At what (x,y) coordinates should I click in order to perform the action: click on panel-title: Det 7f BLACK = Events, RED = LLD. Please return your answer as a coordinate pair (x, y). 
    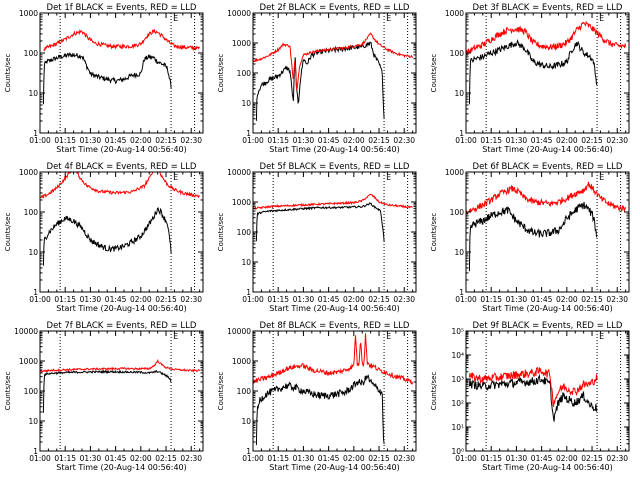
    Looking at the image, I should click on (122, 326).